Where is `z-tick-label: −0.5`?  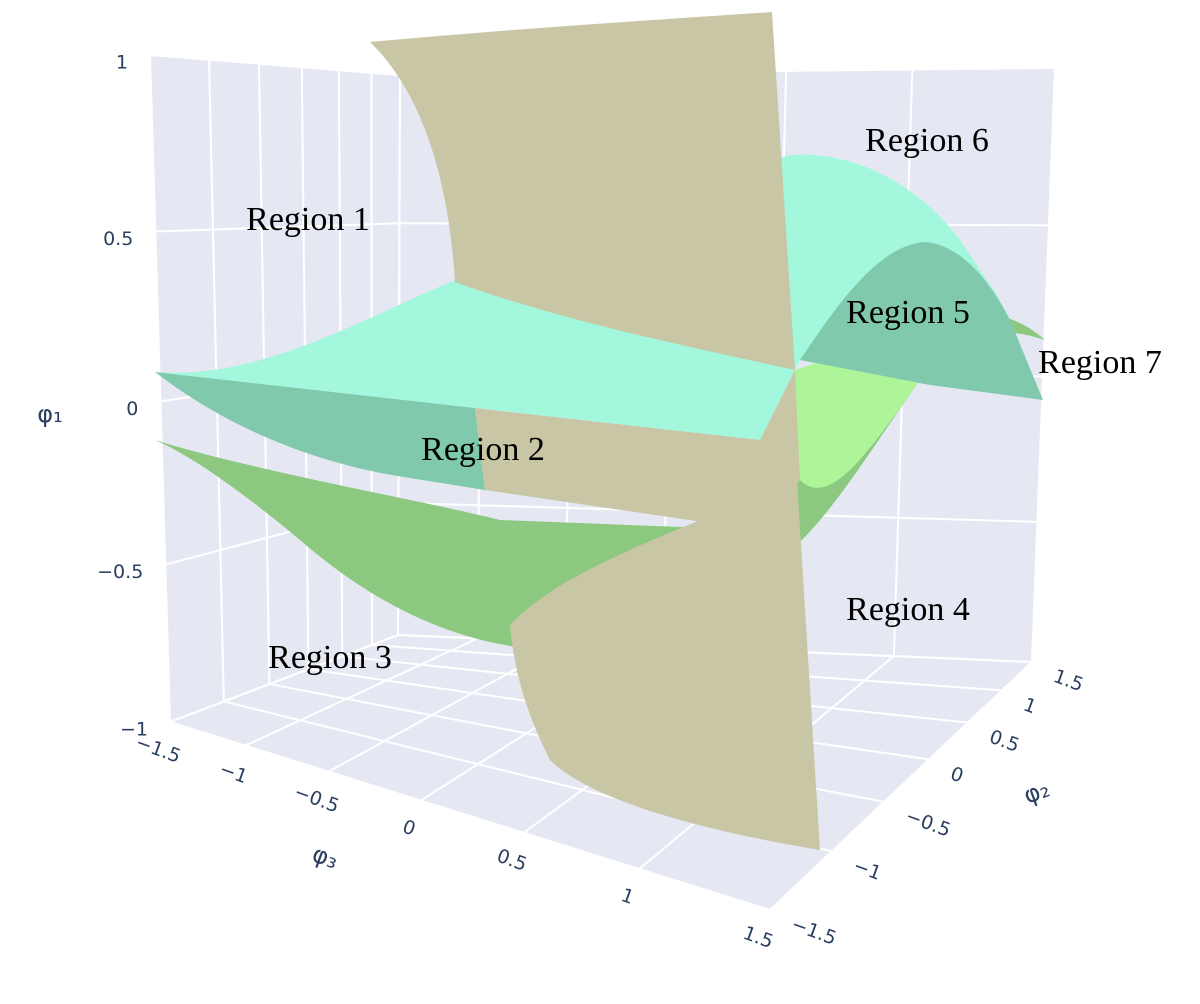
z-tick-label: −0.5 is located at coordinates (120, 572).